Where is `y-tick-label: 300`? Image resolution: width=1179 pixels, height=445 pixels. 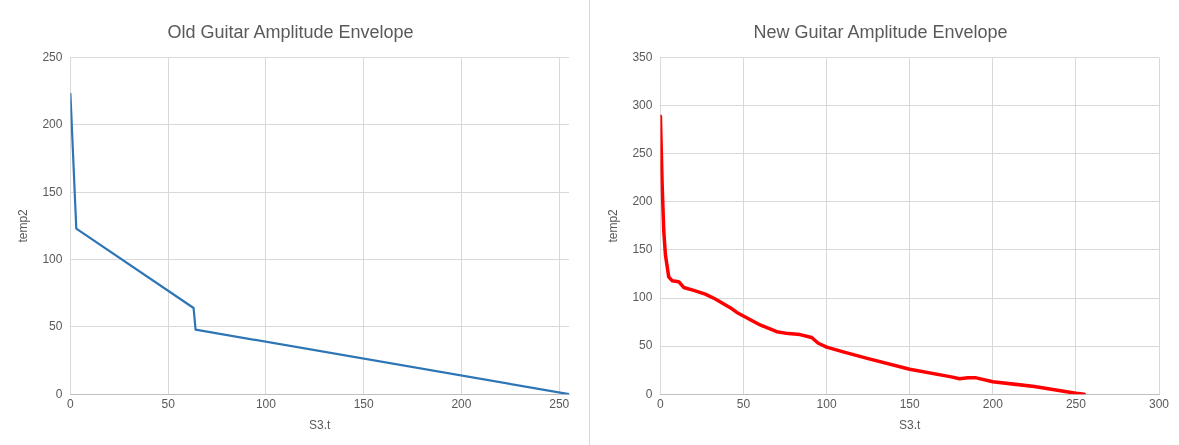 y-tick-label: 300 is located at coordinates (642, 105).